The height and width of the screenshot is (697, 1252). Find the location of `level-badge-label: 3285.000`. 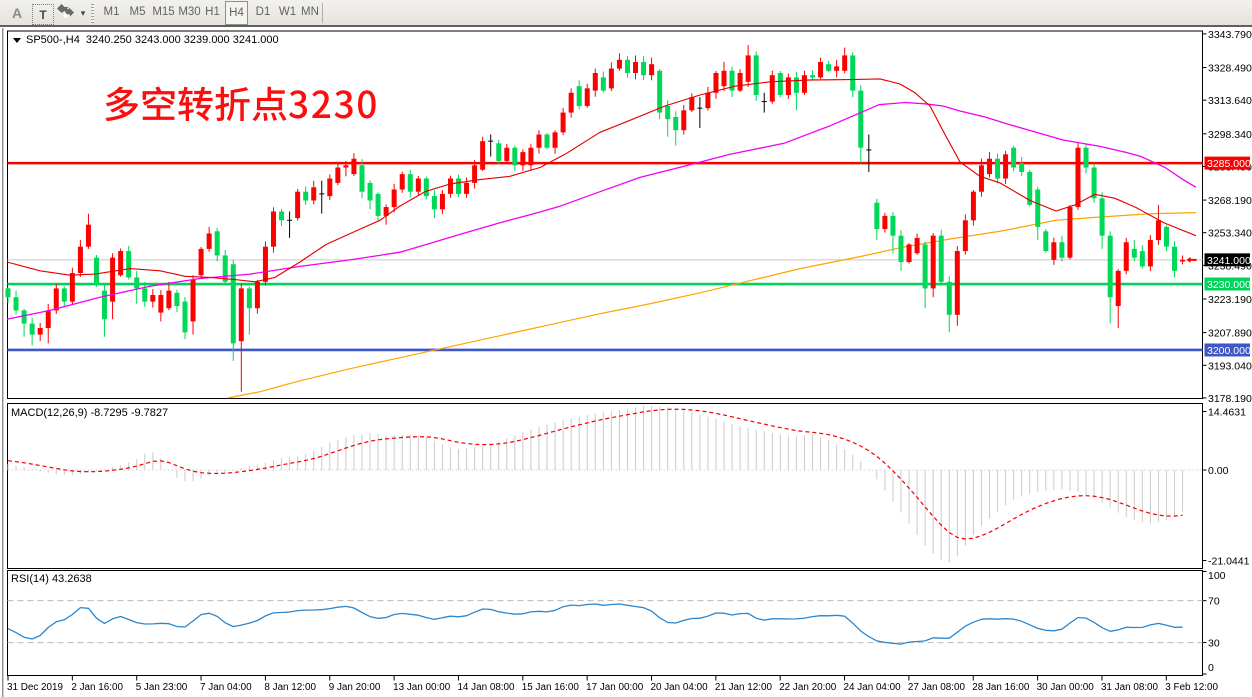

level-badge-label: 3285.000 is located at coordinates (1229, 164).